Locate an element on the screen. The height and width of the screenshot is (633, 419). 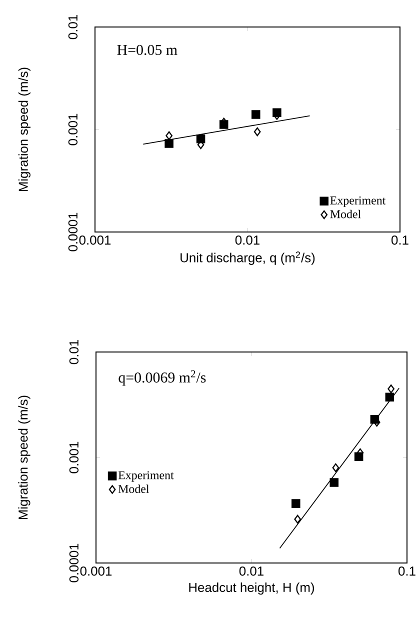
annotation: H=0.05 m is located at coordinates (147, 50).